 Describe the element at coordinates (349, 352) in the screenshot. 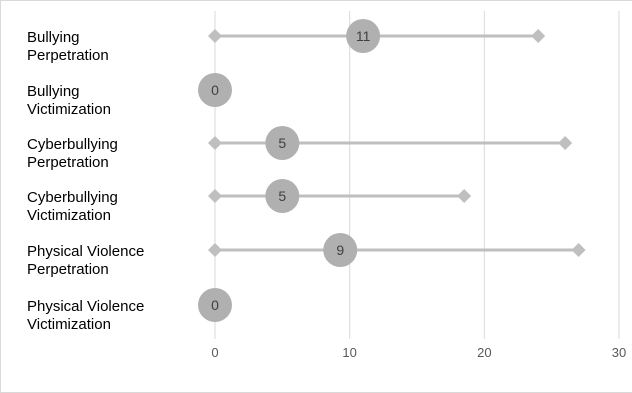

I see `x-tick-label: 10` at that location.